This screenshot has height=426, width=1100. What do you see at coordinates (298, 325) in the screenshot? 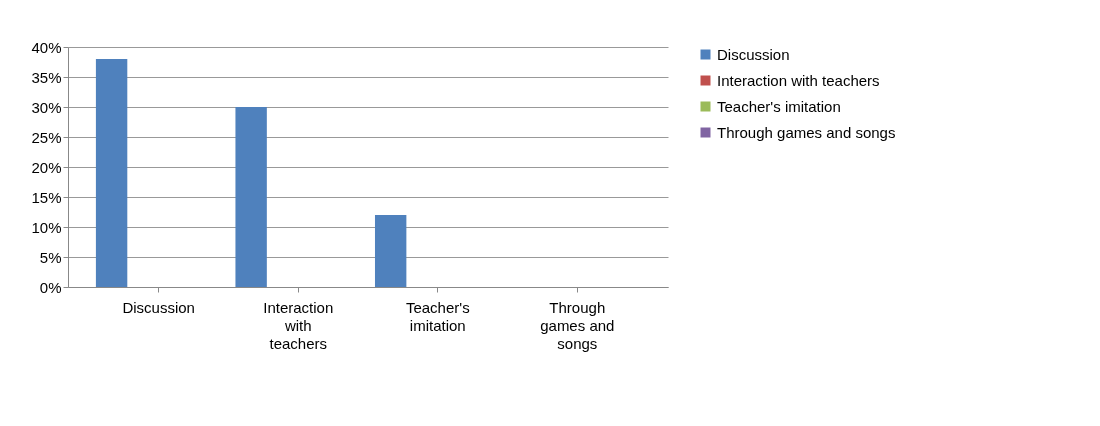
I see `x-tick-label: Interaction with teachers` at bounding box center [298, 325].